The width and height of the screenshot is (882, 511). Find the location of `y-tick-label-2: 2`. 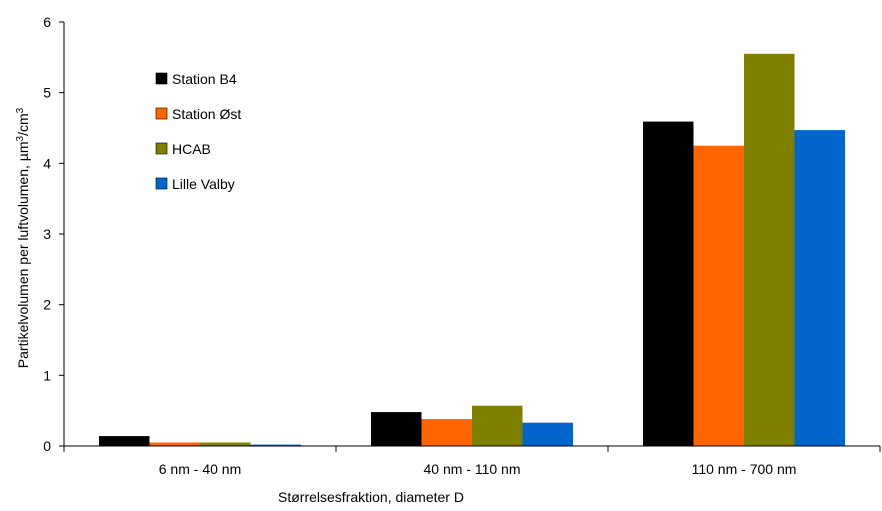

y-tick-label-2: 2 is located at coordinates (47, 305).